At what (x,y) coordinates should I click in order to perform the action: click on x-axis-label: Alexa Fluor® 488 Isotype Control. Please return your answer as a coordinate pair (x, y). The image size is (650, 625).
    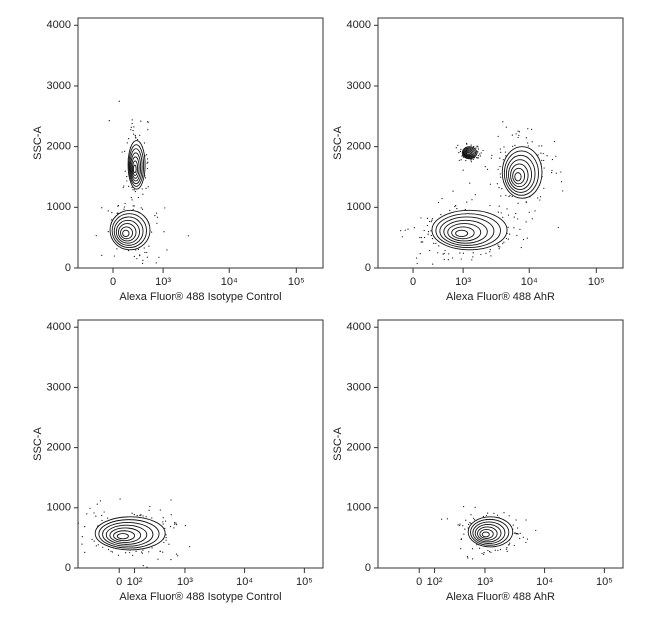
    Looking at the image, I should click on (200, 297).